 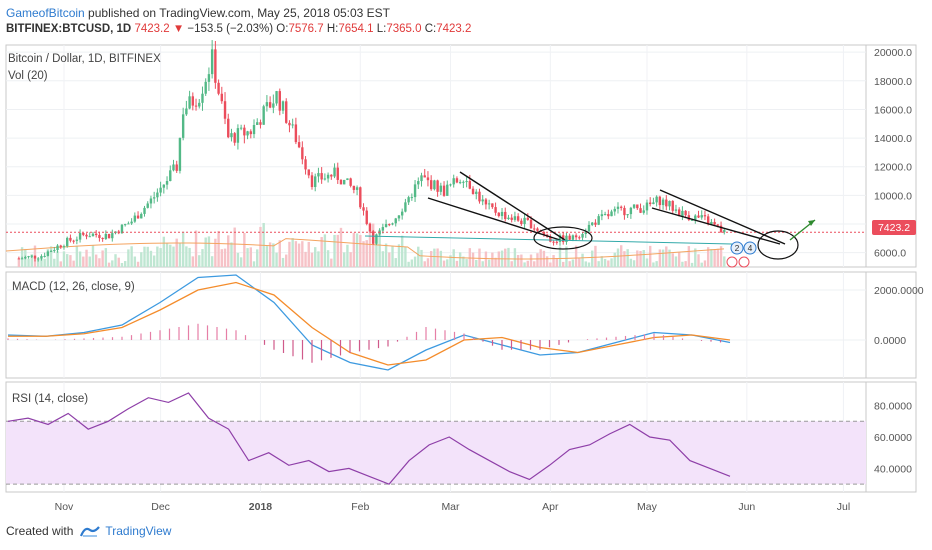 What do you see at coordinates (369, 438) in the screenshot?
I see `rsi-line` at bounding box center [369, 438].